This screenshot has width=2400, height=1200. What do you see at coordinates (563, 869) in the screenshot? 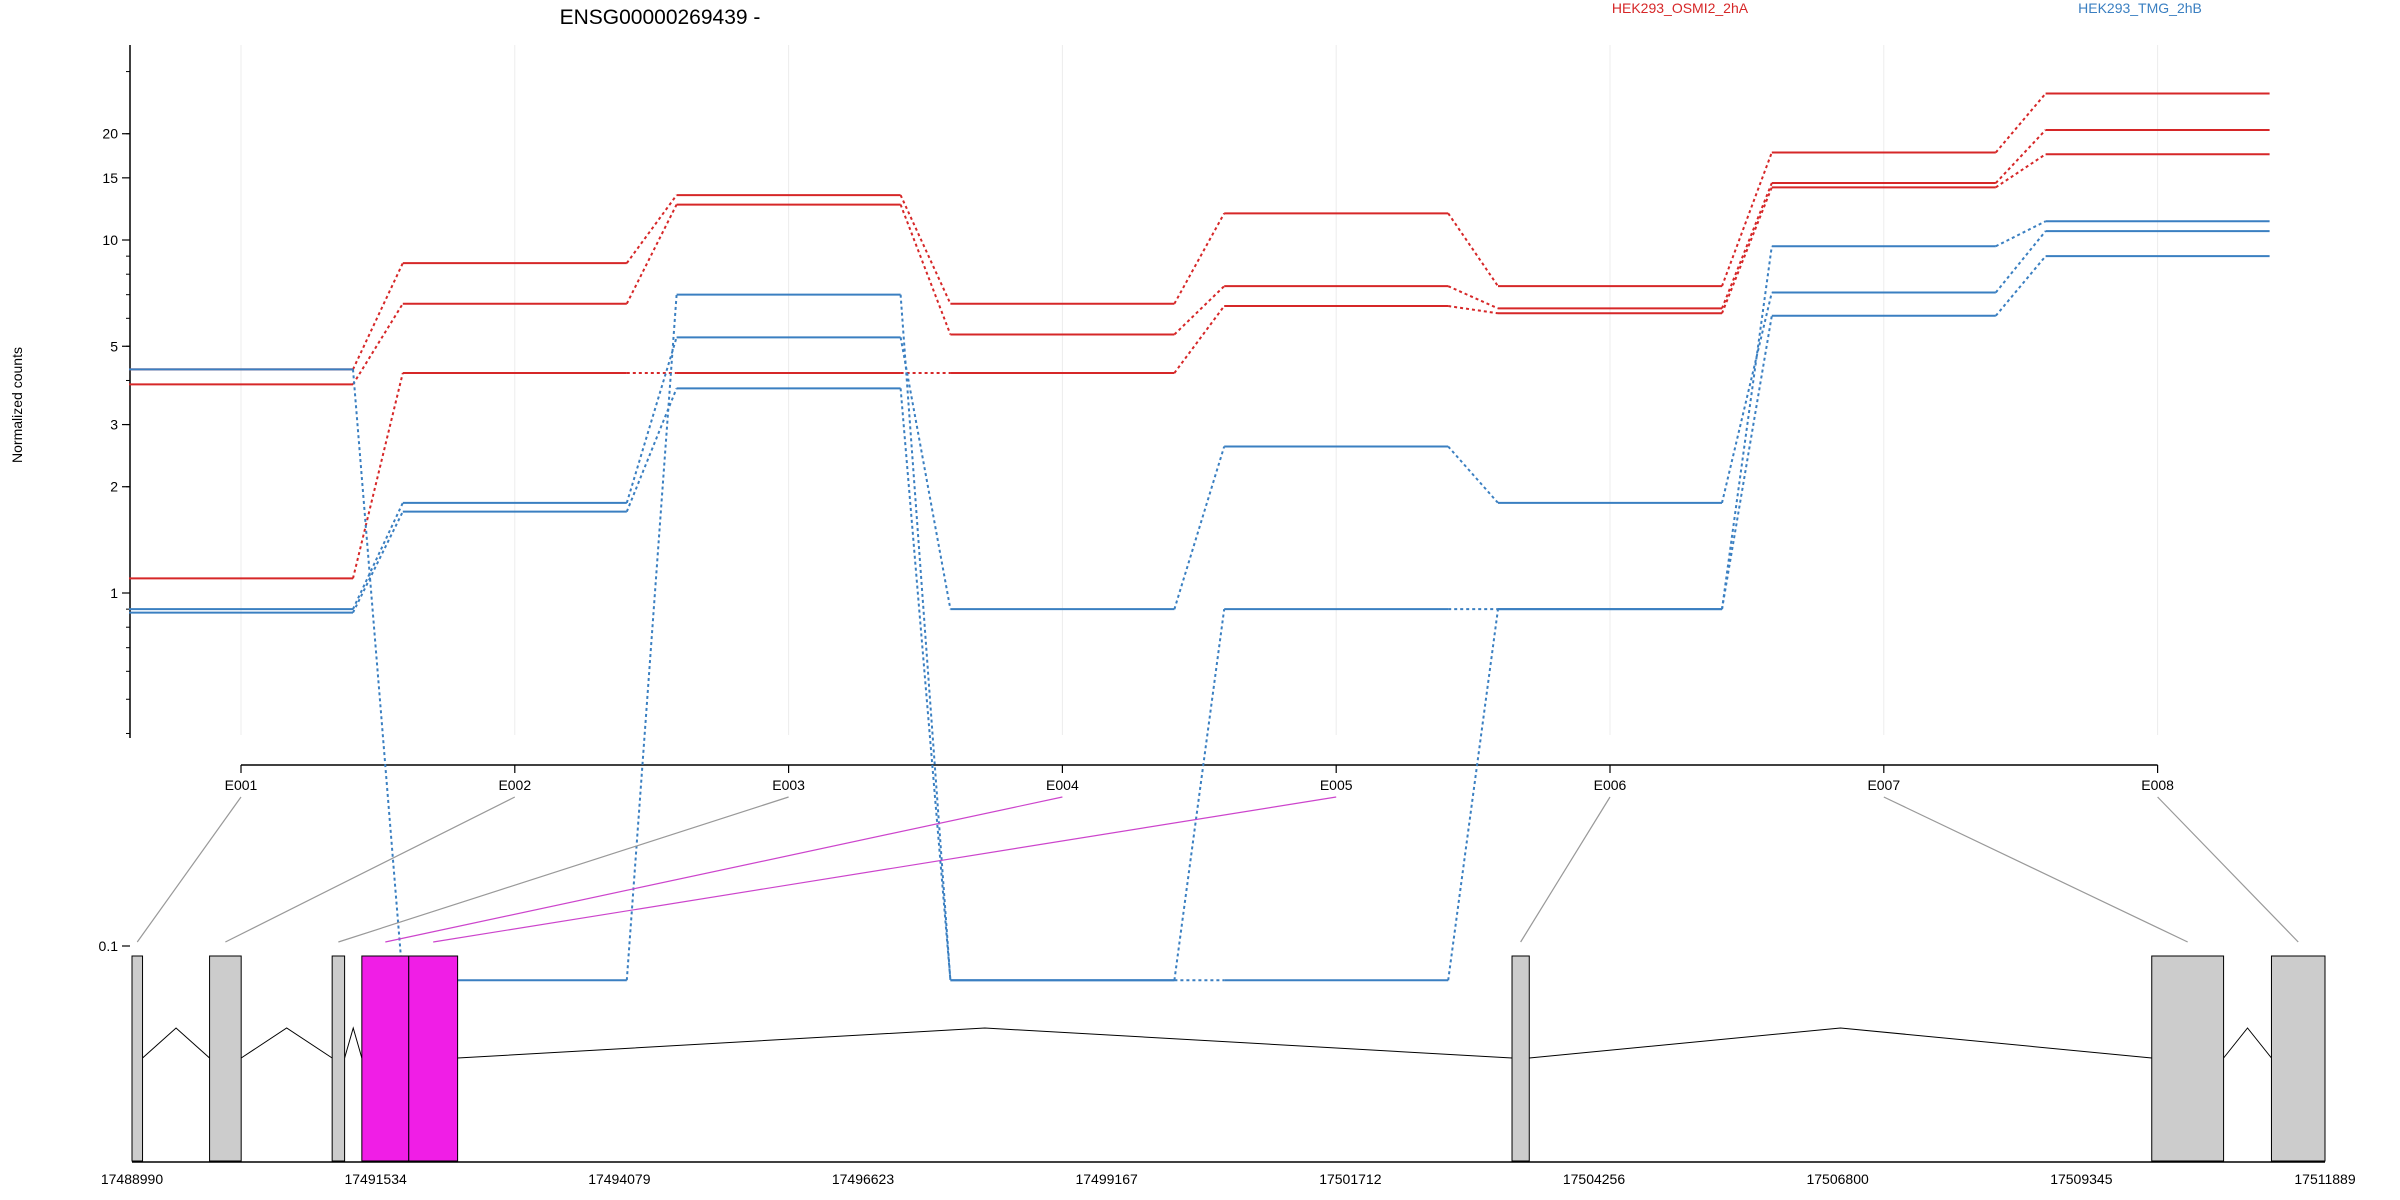
I see `connector-E003` at bounding box center [563, 869].